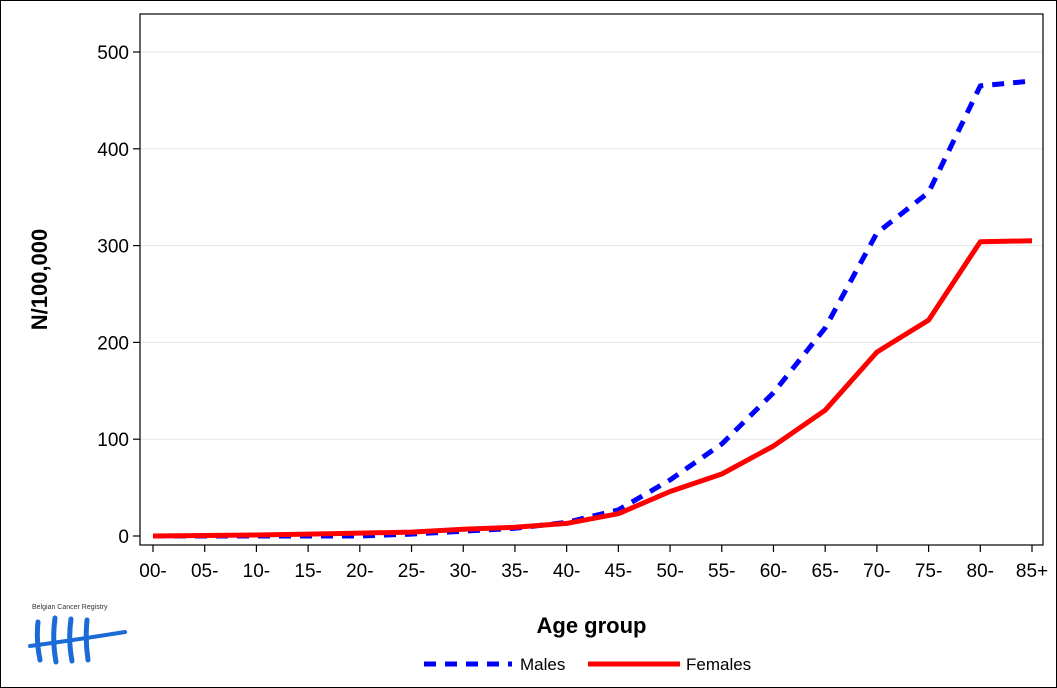 This screenshot has width=1057, height=688. Describe the element at coordinates (123, 537) in the screenshot. I see `y-tick-label-0: 0` at that location.